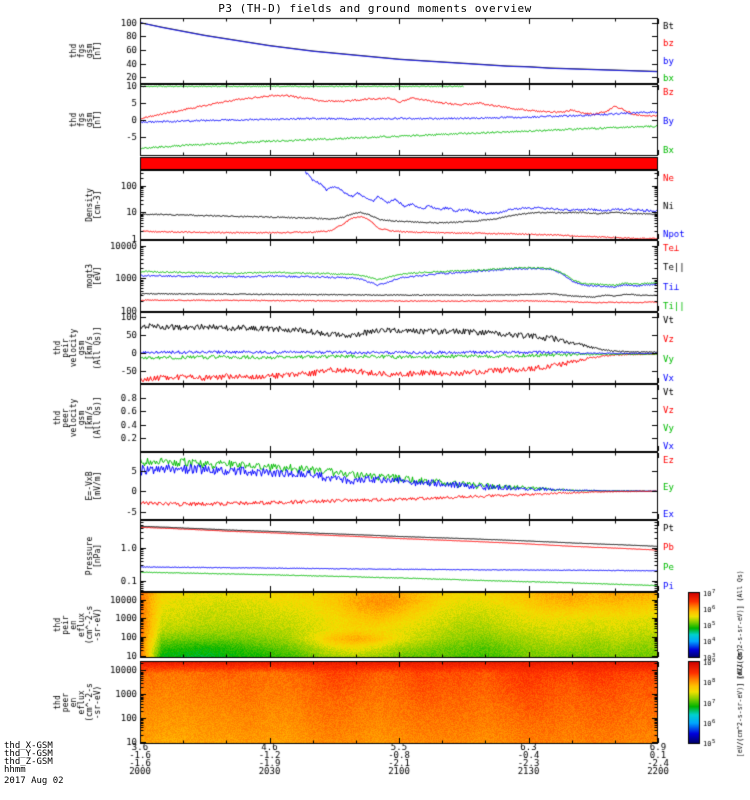 The image size is (750, 800). I want to click on axis-row-label-y-gsm: thd_Y-GSM, so click(28, 754).